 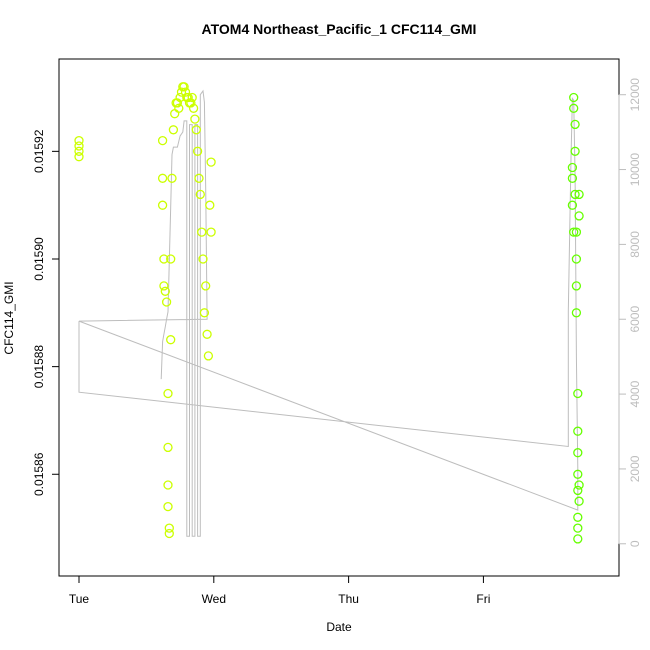 What do you see at coordinates (279, 590) in the screenshot?
I see `x-axis: Tue Wed Thu Fri` at bounding box center [279, 590].